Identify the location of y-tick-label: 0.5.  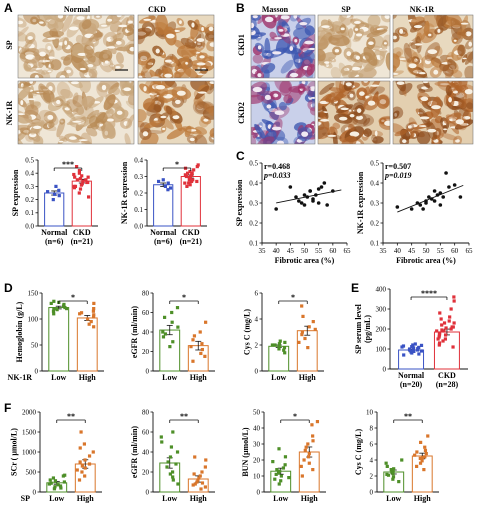
(29, 160).